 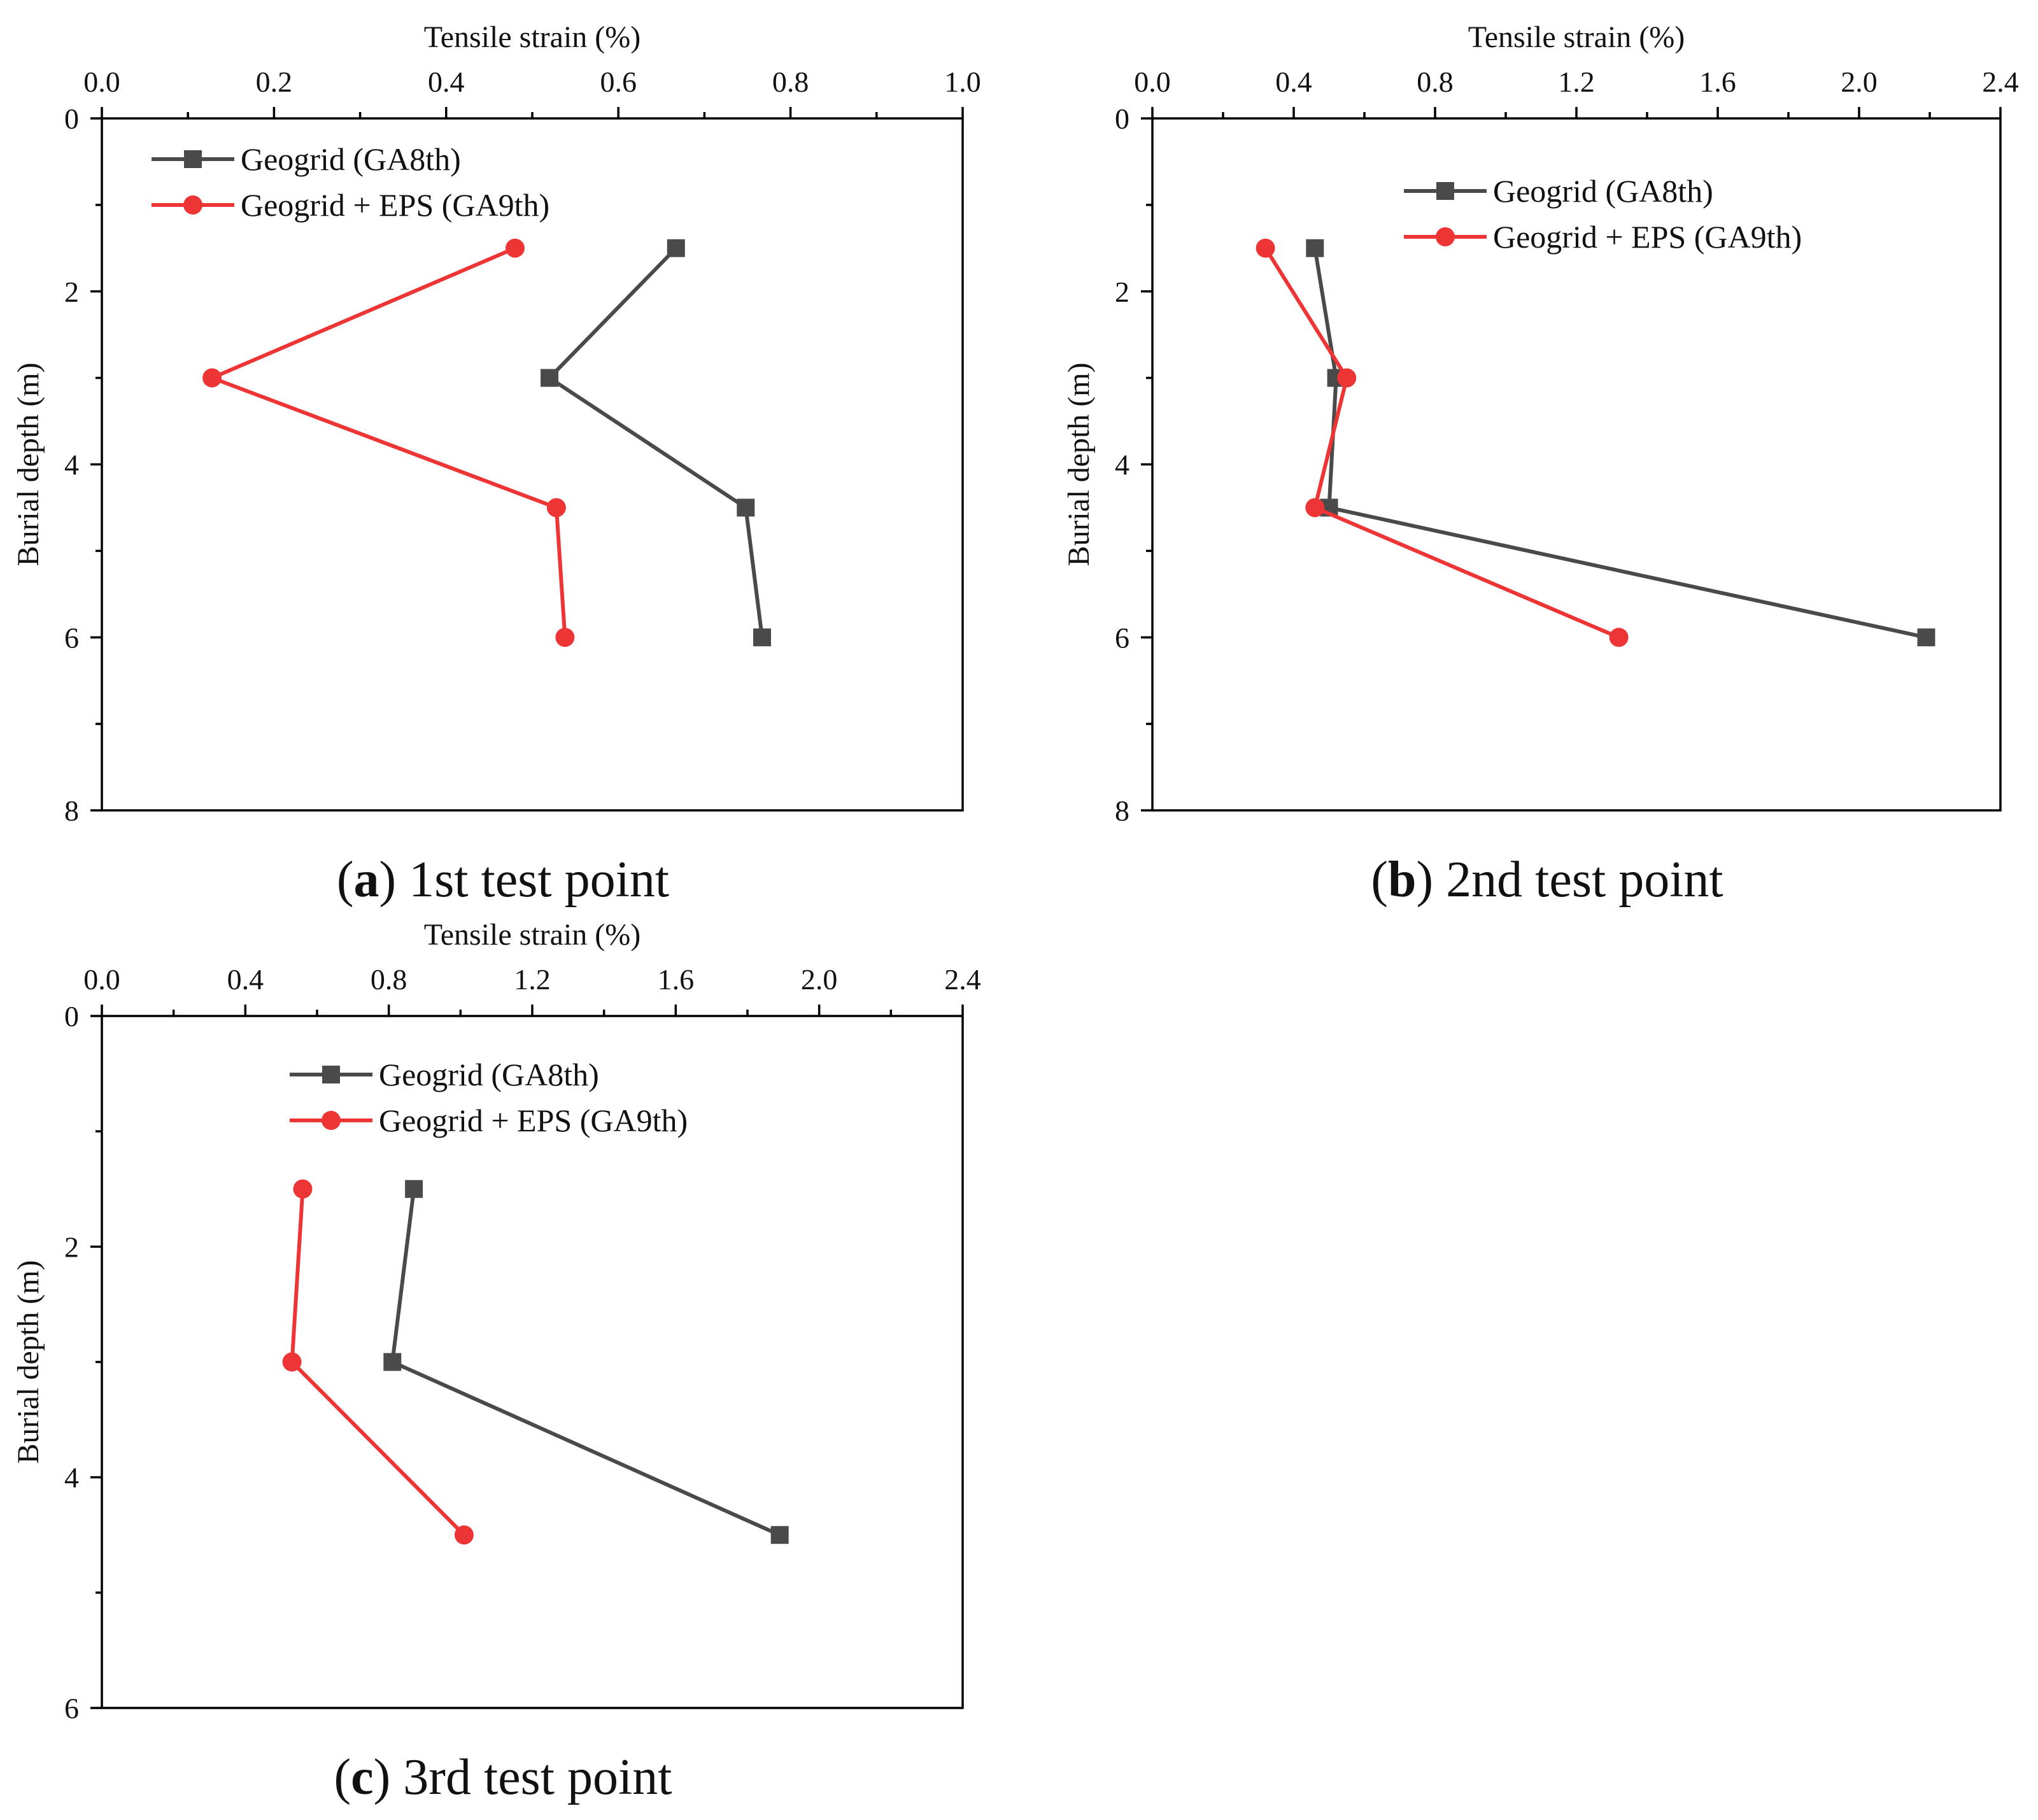 I want to click on x-tick-label: 0.6, so click(x=618, y=82).